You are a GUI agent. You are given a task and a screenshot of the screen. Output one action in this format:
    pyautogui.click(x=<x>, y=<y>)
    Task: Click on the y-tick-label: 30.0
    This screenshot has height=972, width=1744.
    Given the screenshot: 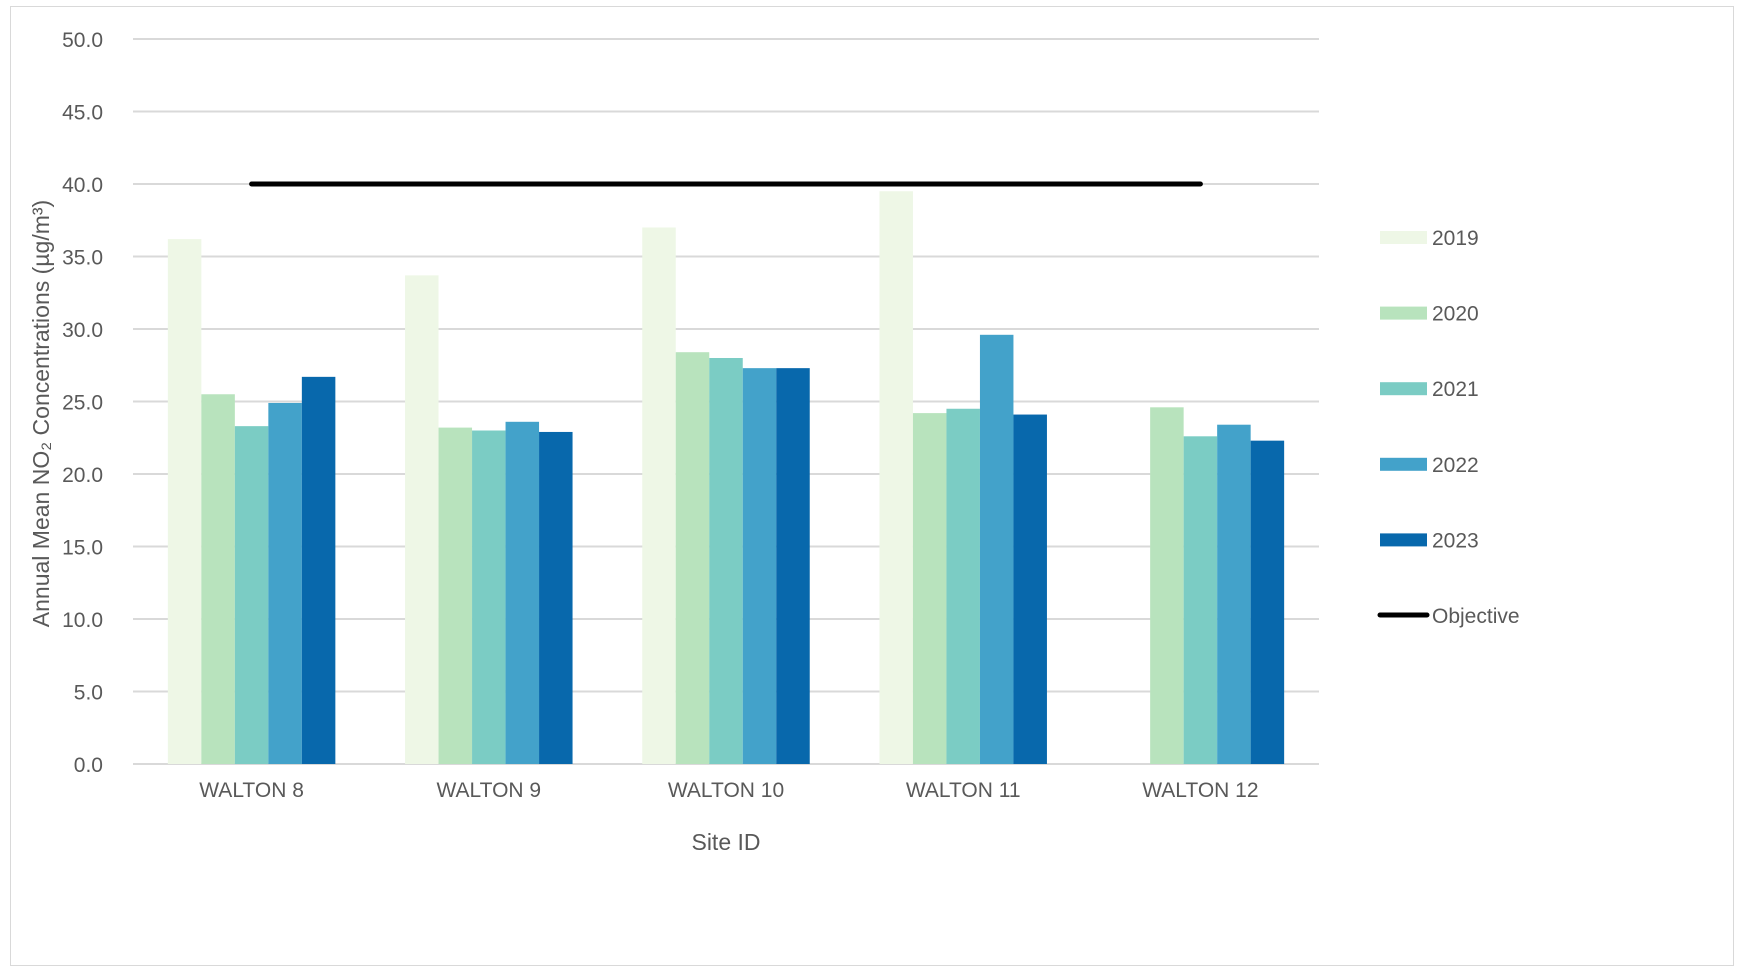 What is the action you would take?
    pyautogui.click(x=82, y=330)
    